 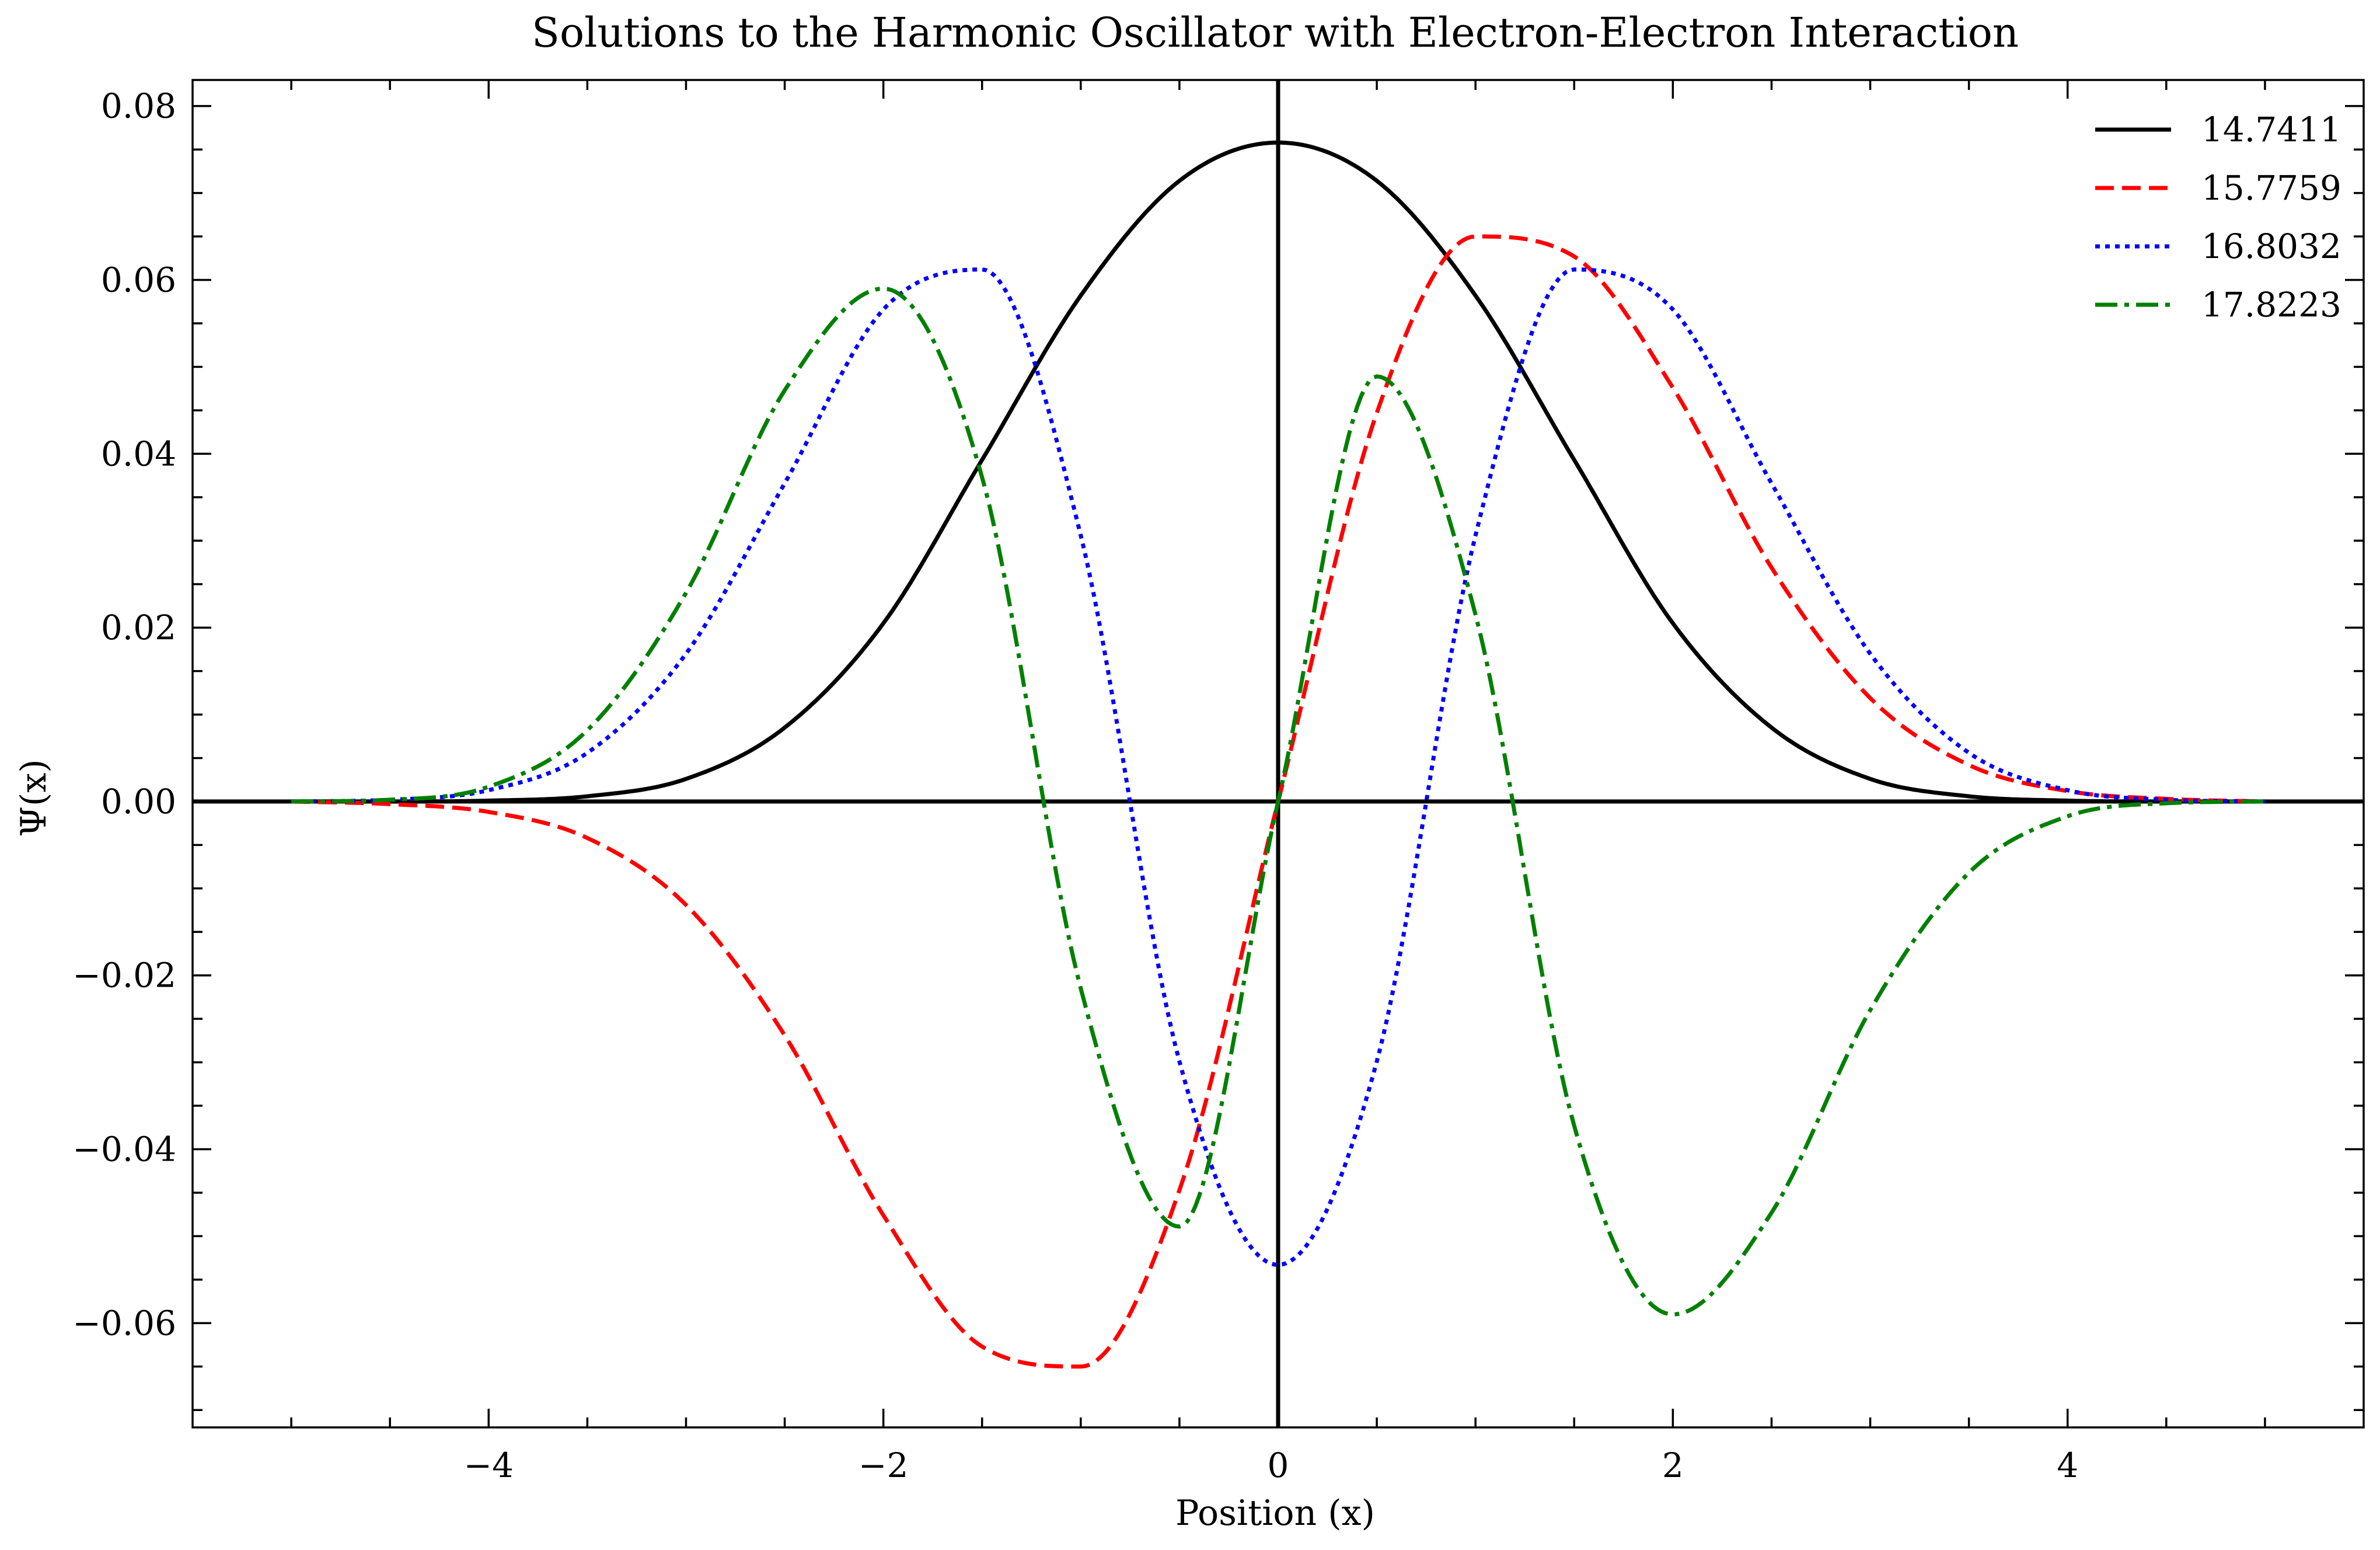 I want to click on y-tick-label: 0.04, so click(x=138, y=453).